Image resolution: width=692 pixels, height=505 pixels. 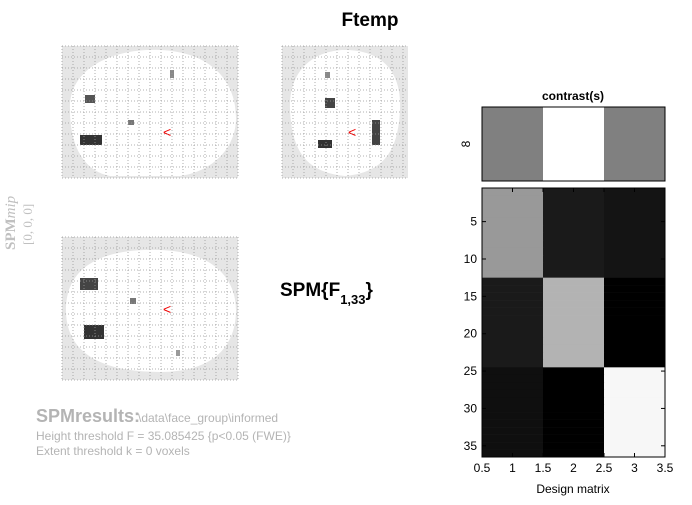 I want to click on stat-suffix: }, so click(x=370, y=290).